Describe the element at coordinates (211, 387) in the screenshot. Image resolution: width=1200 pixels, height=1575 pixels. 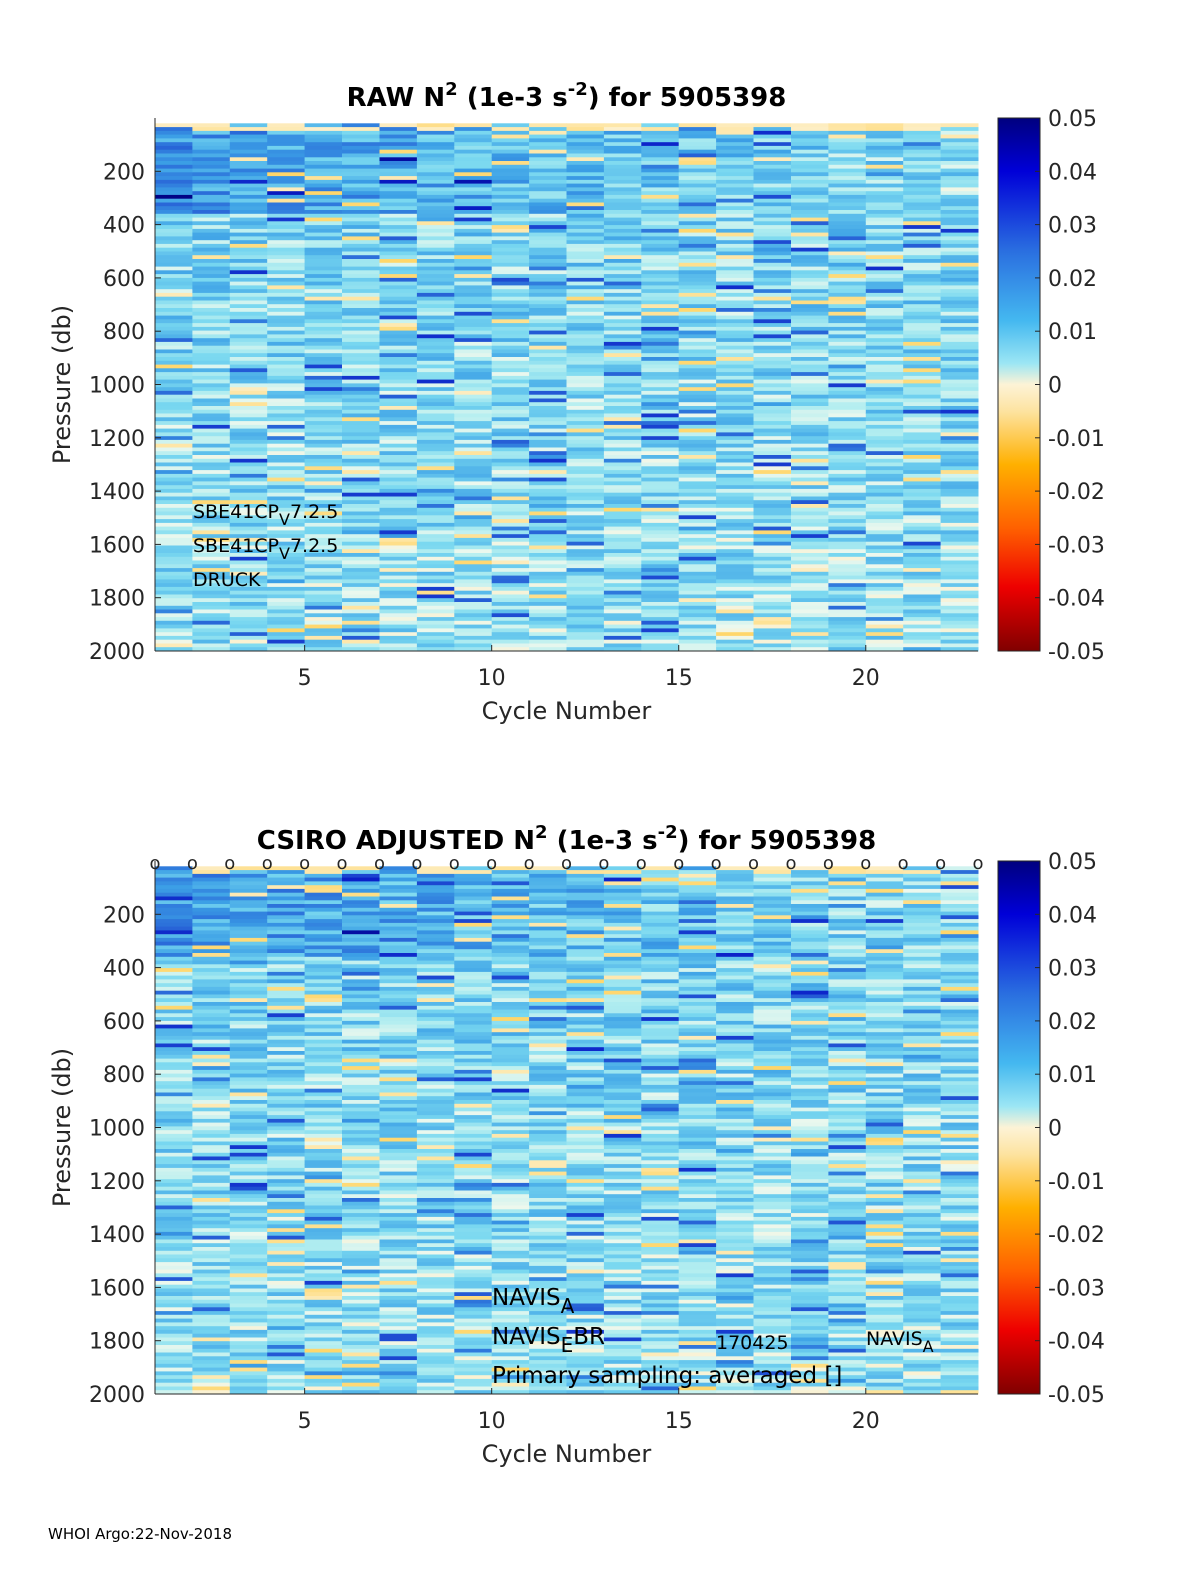
I see `cycle-column` at that location.